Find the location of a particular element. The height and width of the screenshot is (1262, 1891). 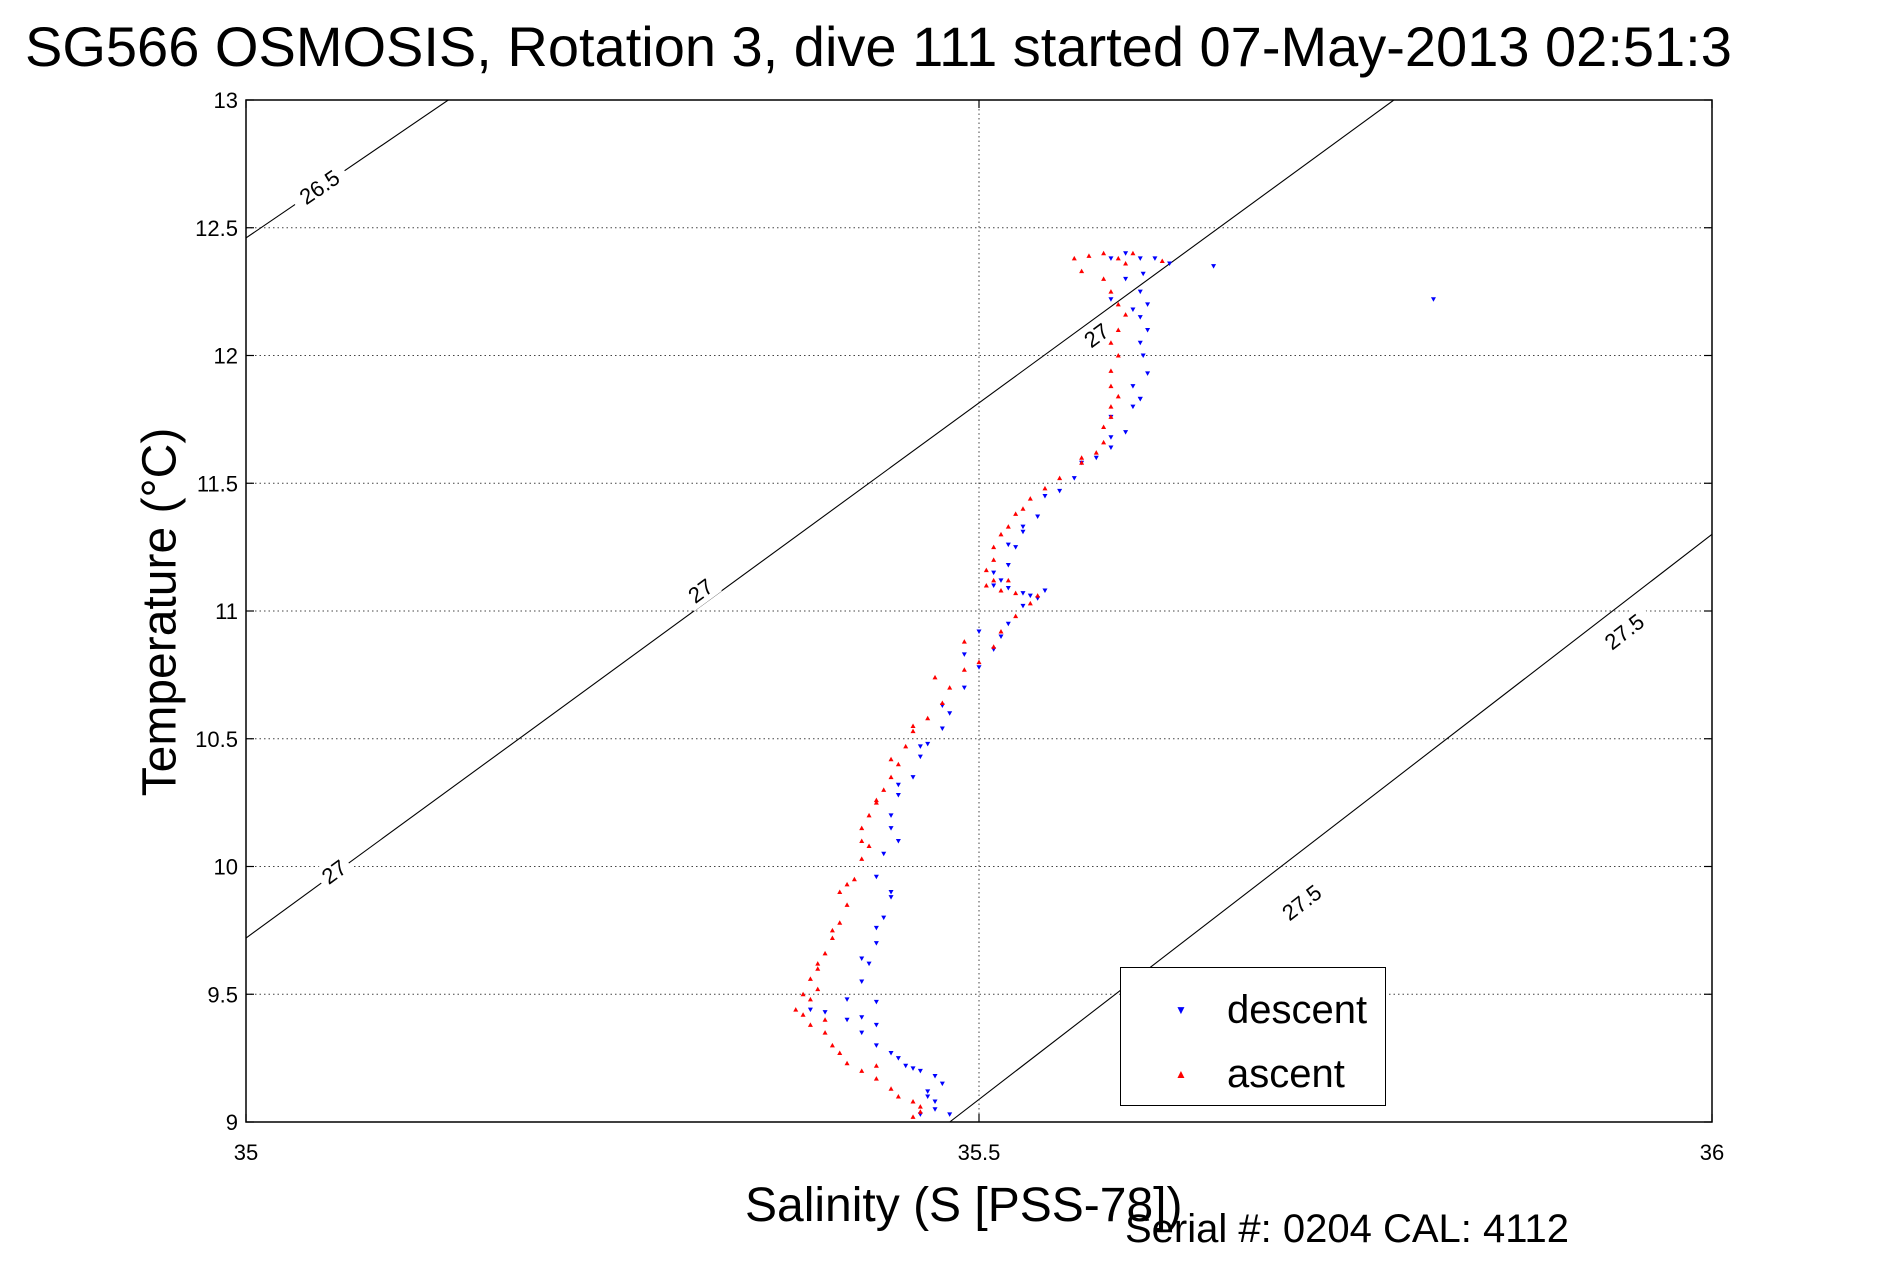

y-tick-label: 12.5 is located at coordinates (216, 228).